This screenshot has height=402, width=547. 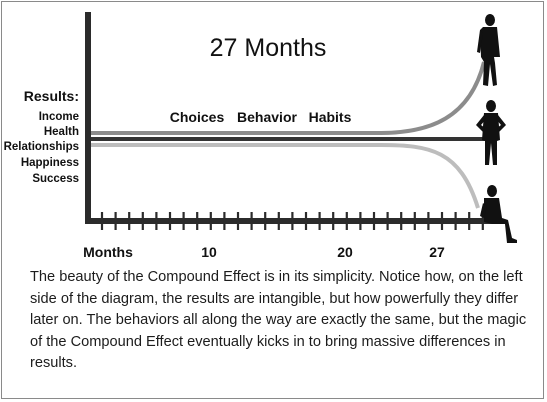 I want to click on x-axis-ticks, so click(x=292, y=221).